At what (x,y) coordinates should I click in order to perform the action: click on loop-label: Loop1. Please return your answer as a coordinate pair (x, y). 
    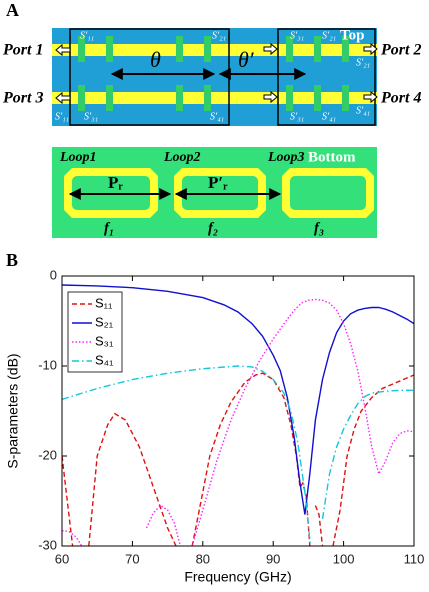
    Looking at the image, I should click on (78, 157).